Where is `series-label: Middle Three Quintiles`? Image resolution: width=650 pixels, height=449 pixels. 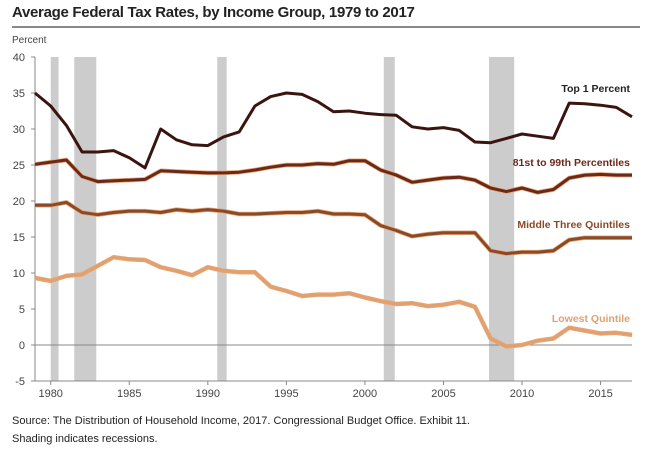 series-label: Middle Three Quintiles is located at coordinates (573, 225).